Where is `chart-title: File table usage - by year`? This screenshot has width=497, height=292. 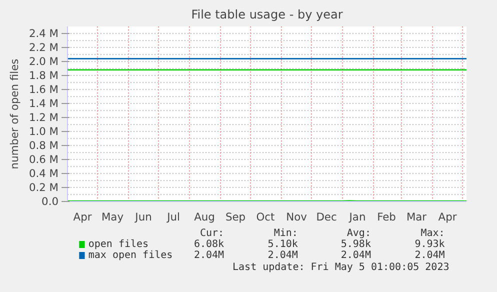
chart-title: File table usage - by year is located at coordinates (267, 15).